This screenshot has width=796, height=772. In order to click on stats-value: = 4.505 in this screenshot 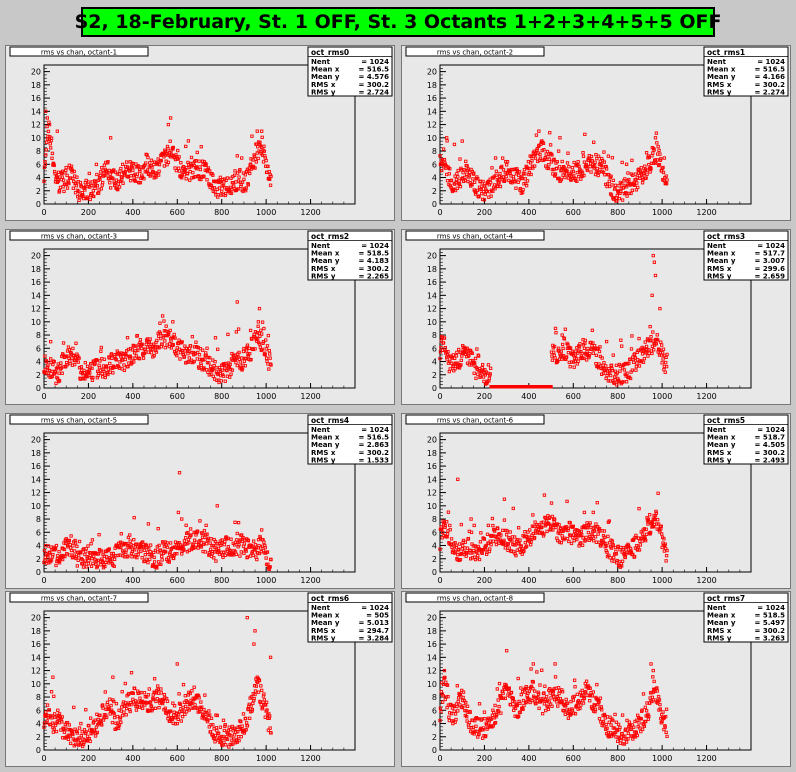, I will do `click(770, 445)`.